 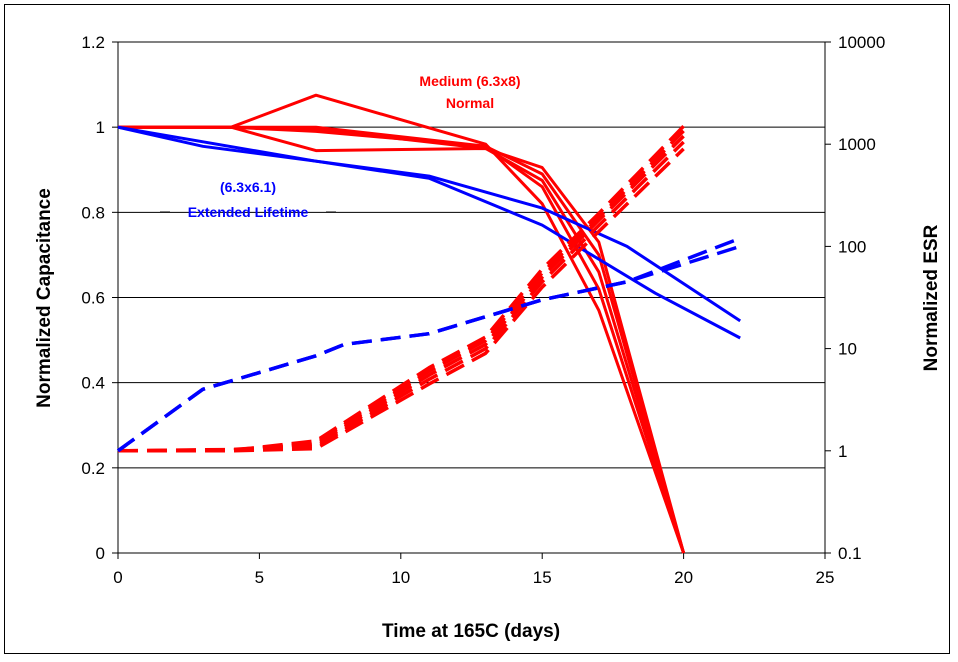 I want to click on y2-tick-label: 10, so click(x=847, y=349).